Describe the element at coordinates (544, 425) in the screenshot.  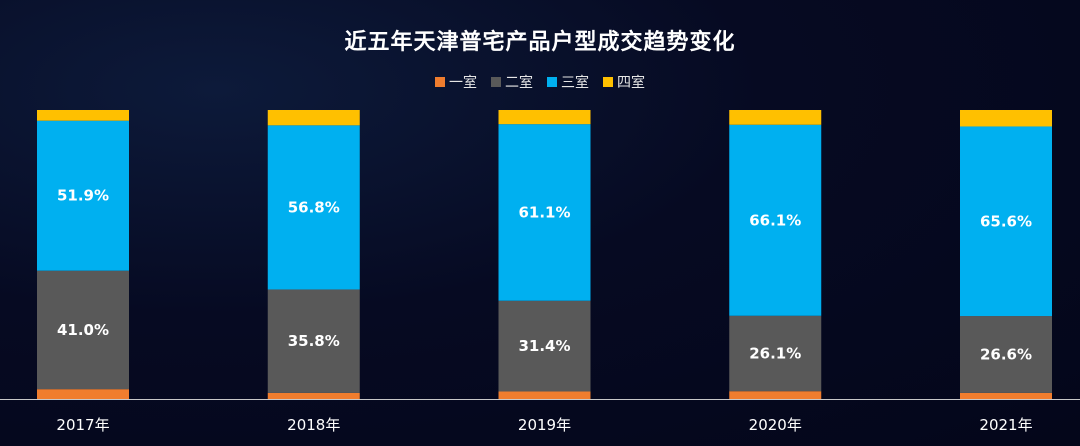
I see `x-tick-label-3: 2019年` at that location.